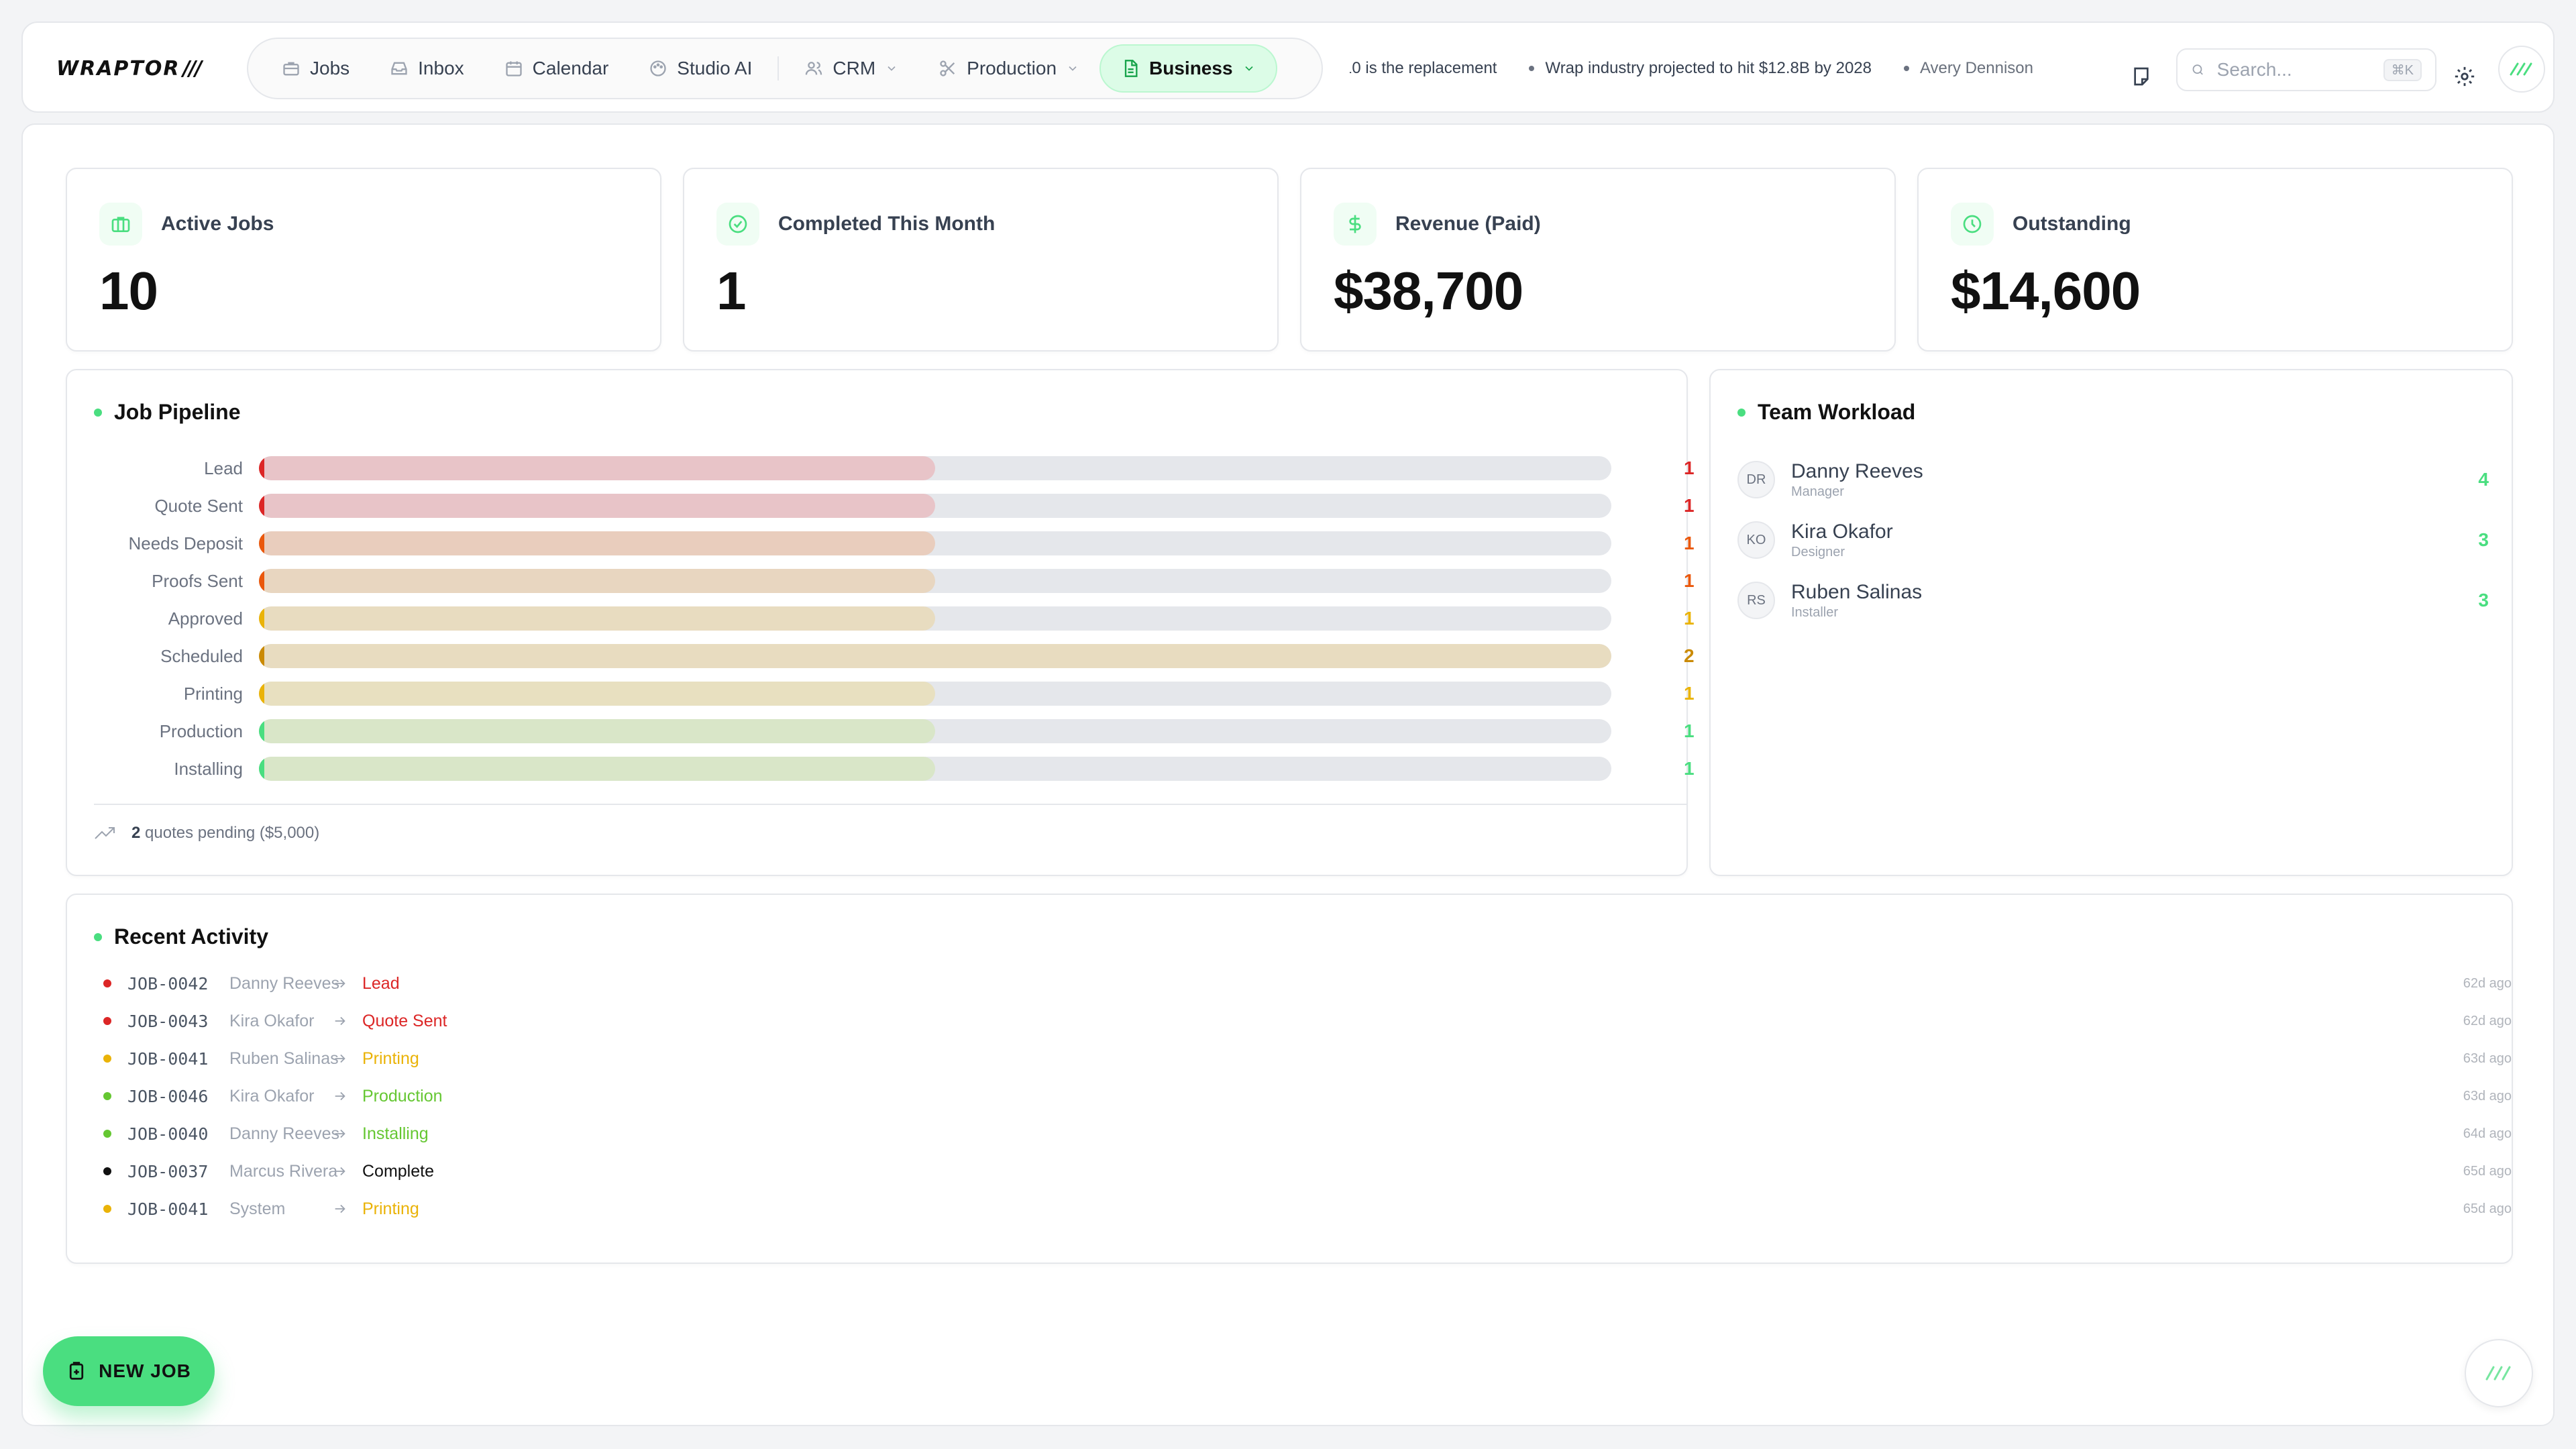 The height and width of the screenshot is (1449, 2576). I want to click on nav-item-production: Production, so click(1008, 68).